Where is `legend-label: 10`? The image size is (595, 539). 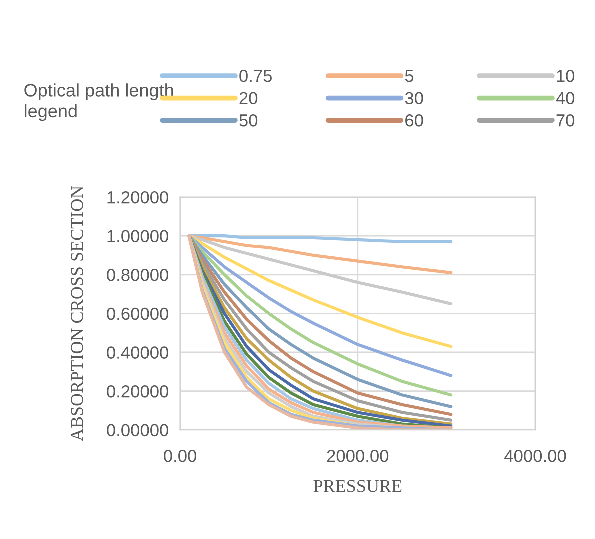
legend-label: 10 is located at coordinates (566, 76).